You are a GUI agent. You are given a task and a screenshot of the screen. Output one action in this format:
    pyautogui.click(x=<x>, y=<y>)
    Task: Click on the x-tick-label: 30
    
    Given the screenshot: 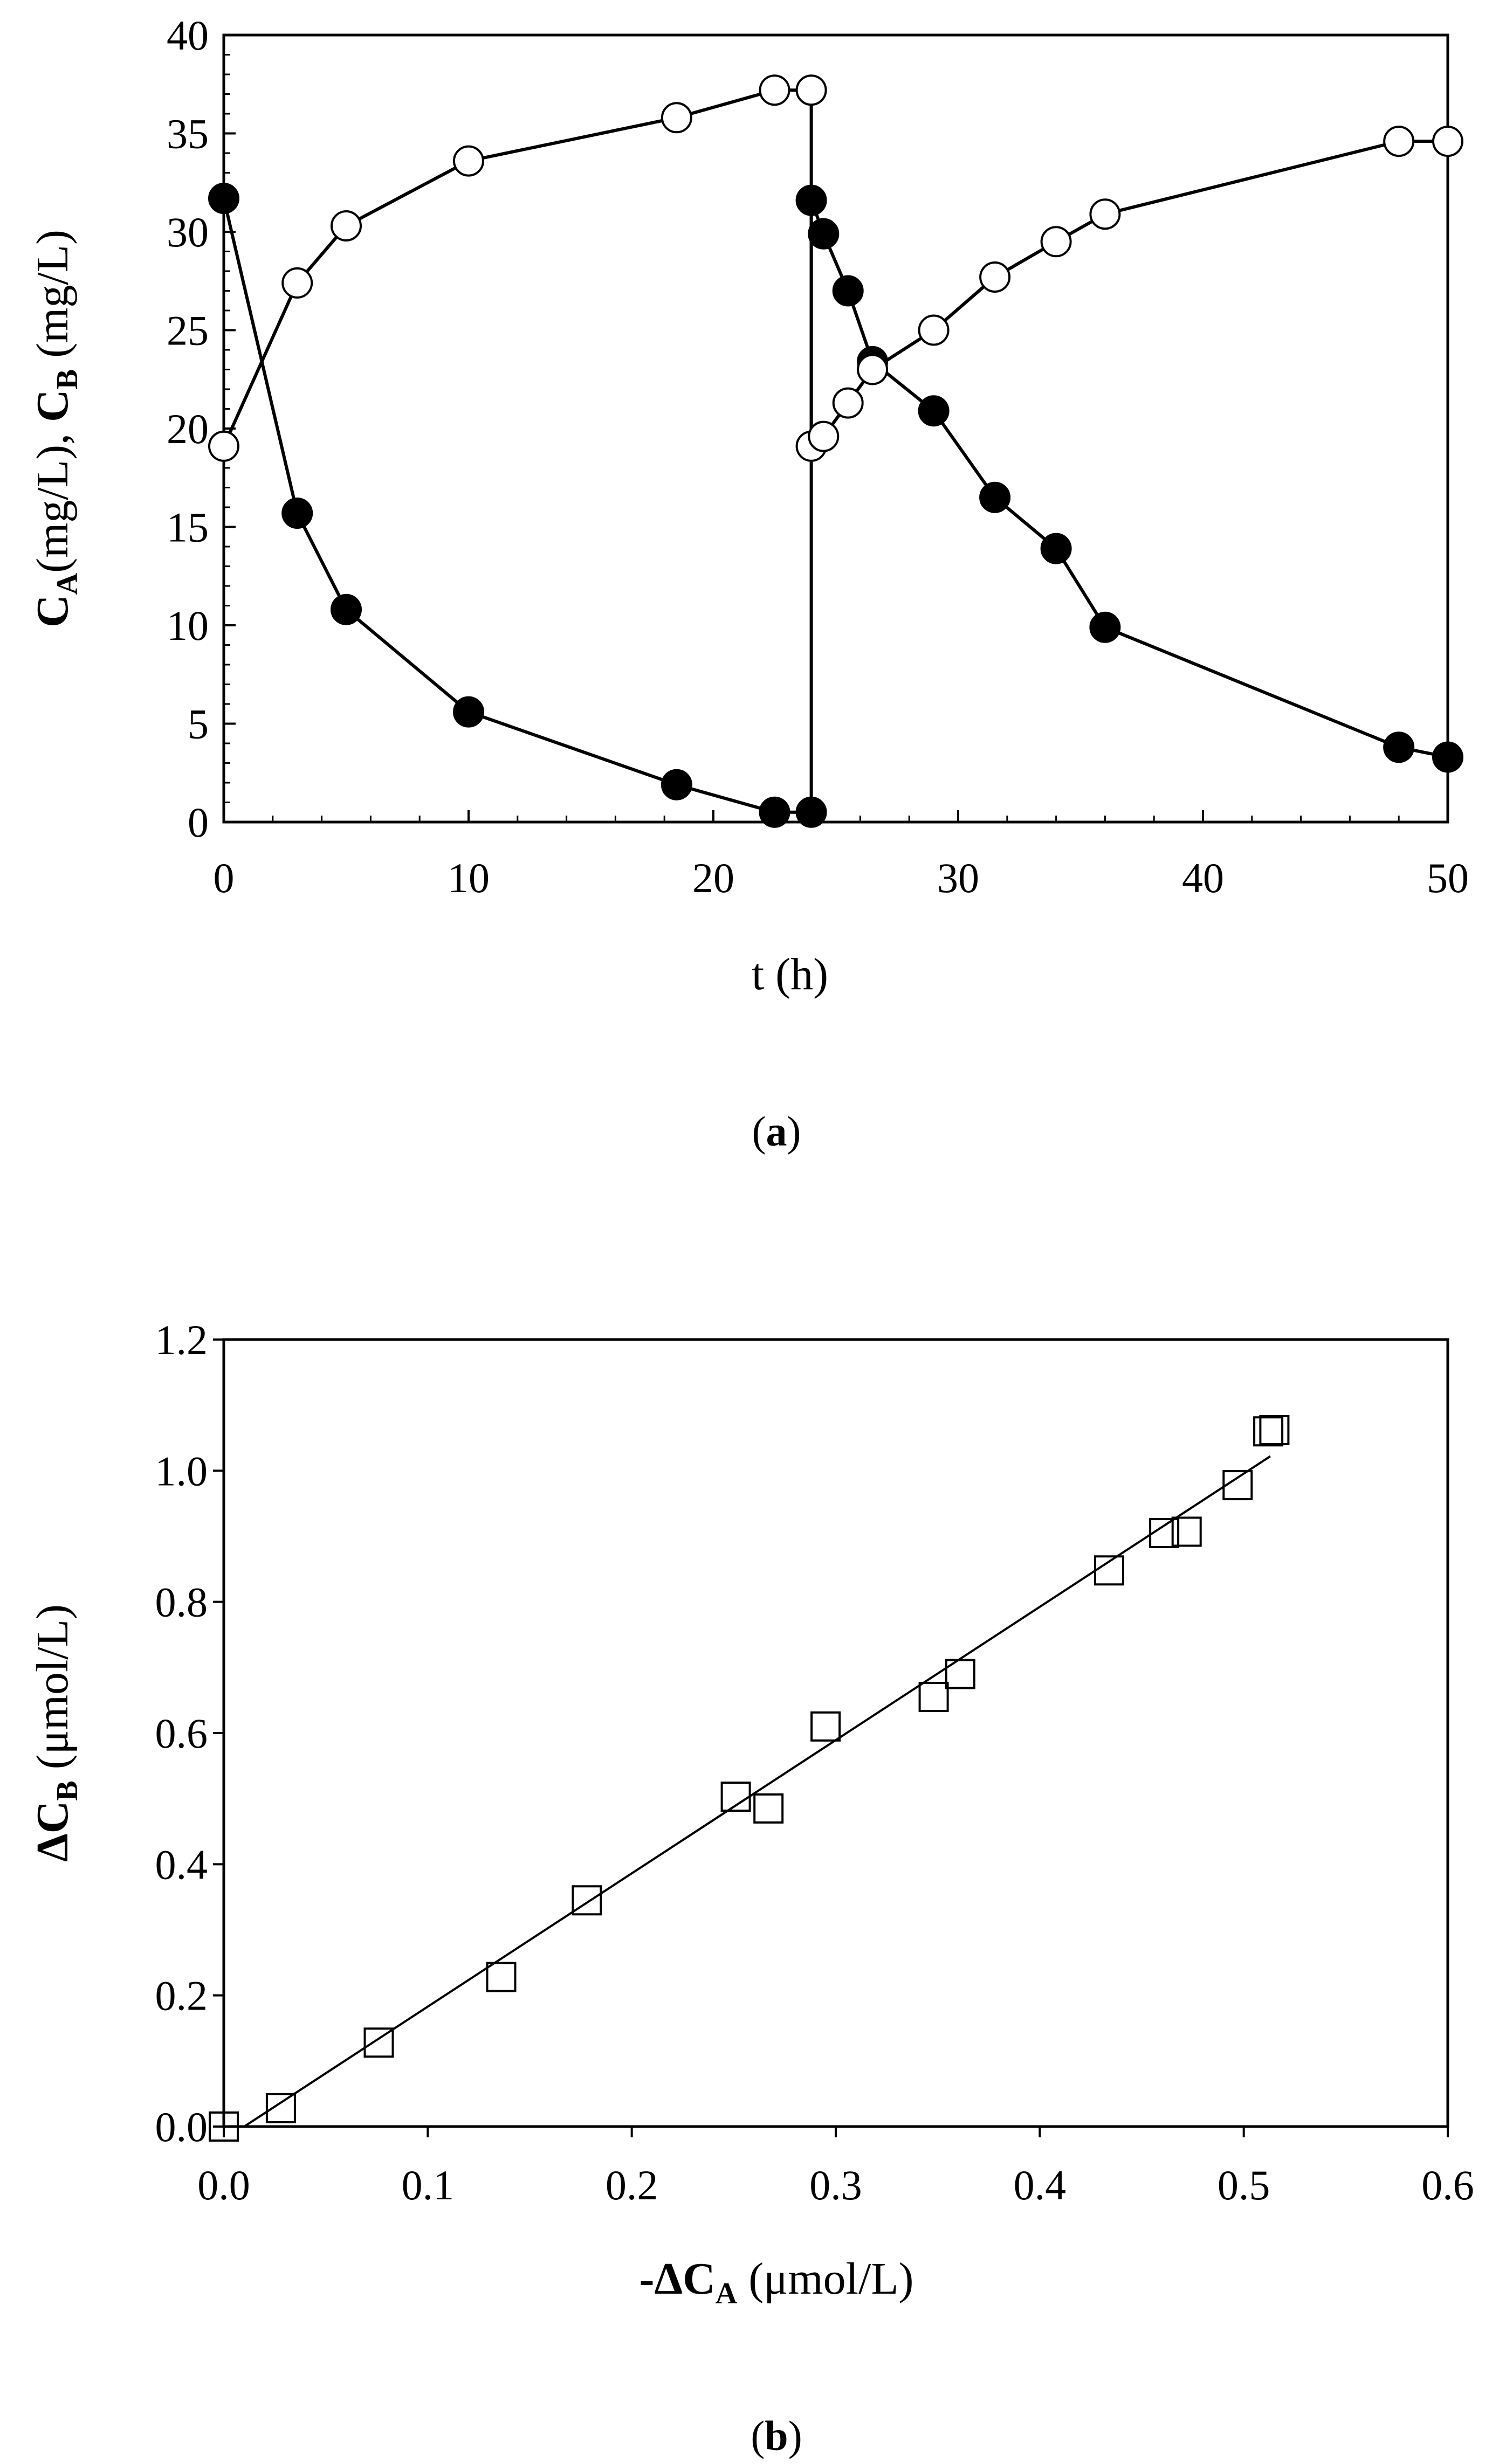 What is the action you would take?
    pyautogui.click(x=958, y=878)
    